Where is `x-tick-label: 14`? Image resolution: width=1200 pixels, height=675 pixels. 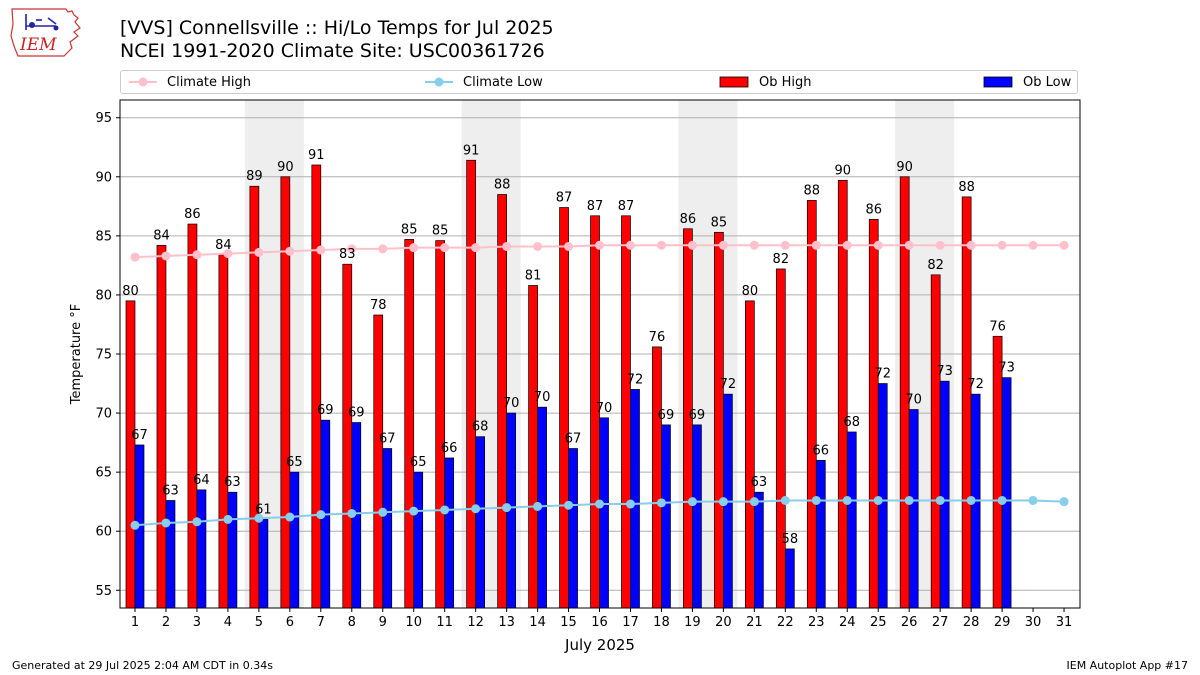 x-tick-label: 14 is located at coordinates (537, 622).